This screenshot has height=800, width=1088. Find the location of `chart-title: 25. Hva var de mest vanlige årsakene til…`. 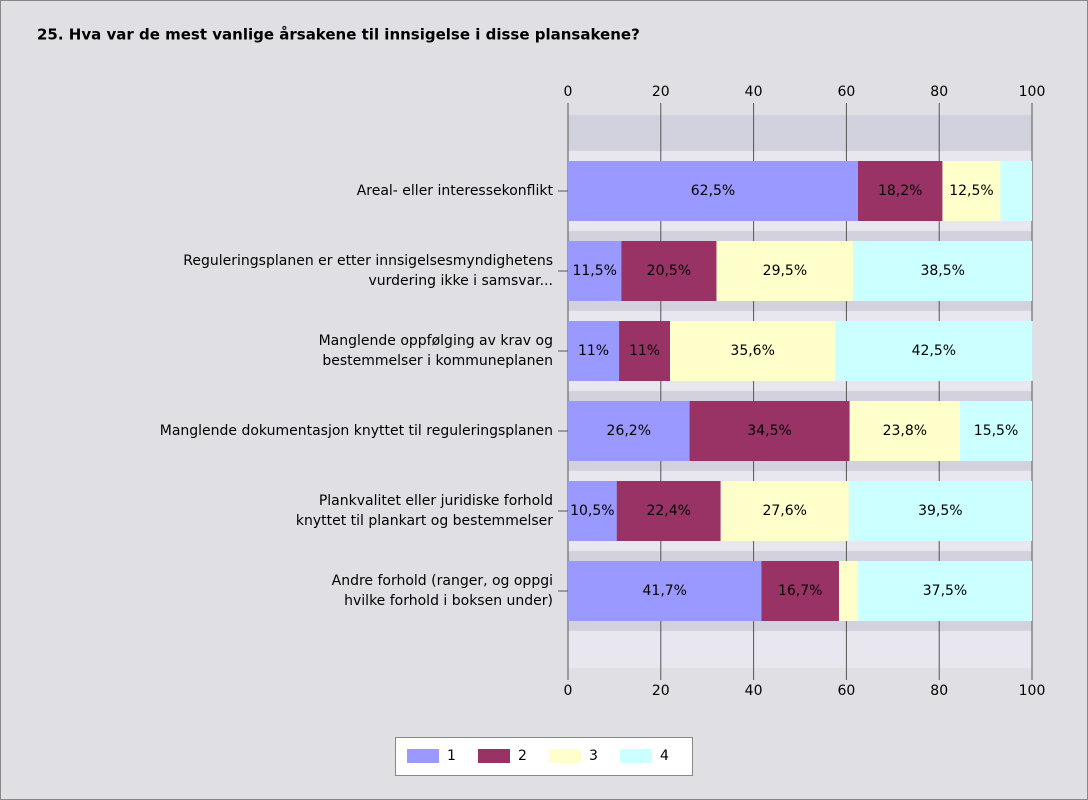

chart-title: 25. Hva var de mest vanlige årsakene til… is located at coordinates (338, 35).